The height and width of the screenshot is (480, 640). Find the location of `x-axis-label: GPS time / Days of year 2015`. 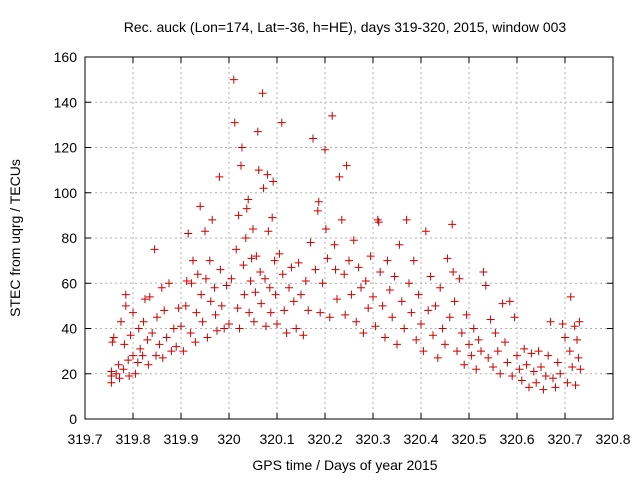

x-axis-label: GPS time / Days of year 2015 is located at coordinates (344, 465).